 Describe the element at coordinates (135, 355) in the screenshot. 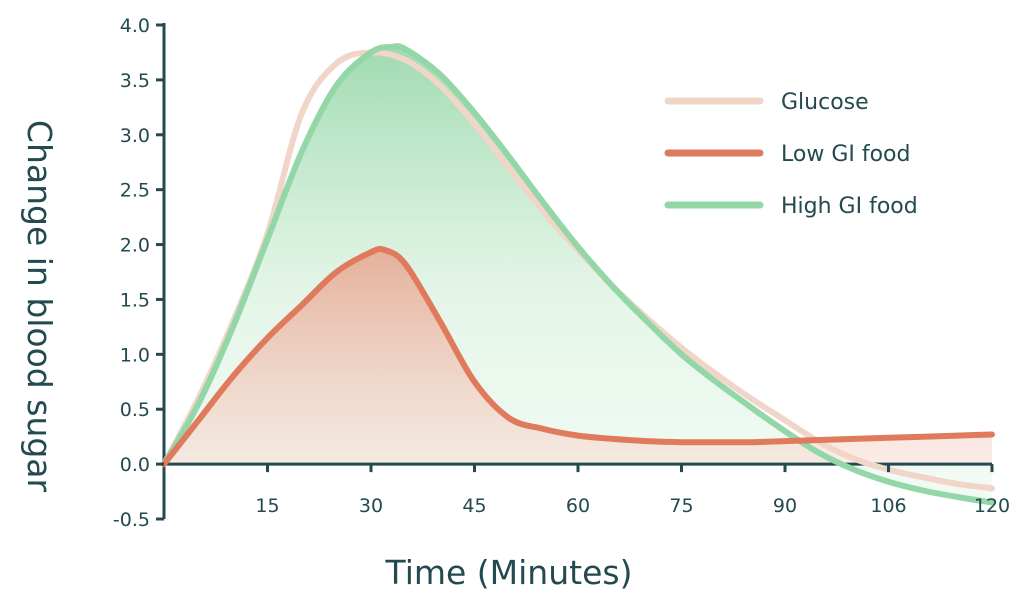

I see `y-tick-label: 1.0` at that location.